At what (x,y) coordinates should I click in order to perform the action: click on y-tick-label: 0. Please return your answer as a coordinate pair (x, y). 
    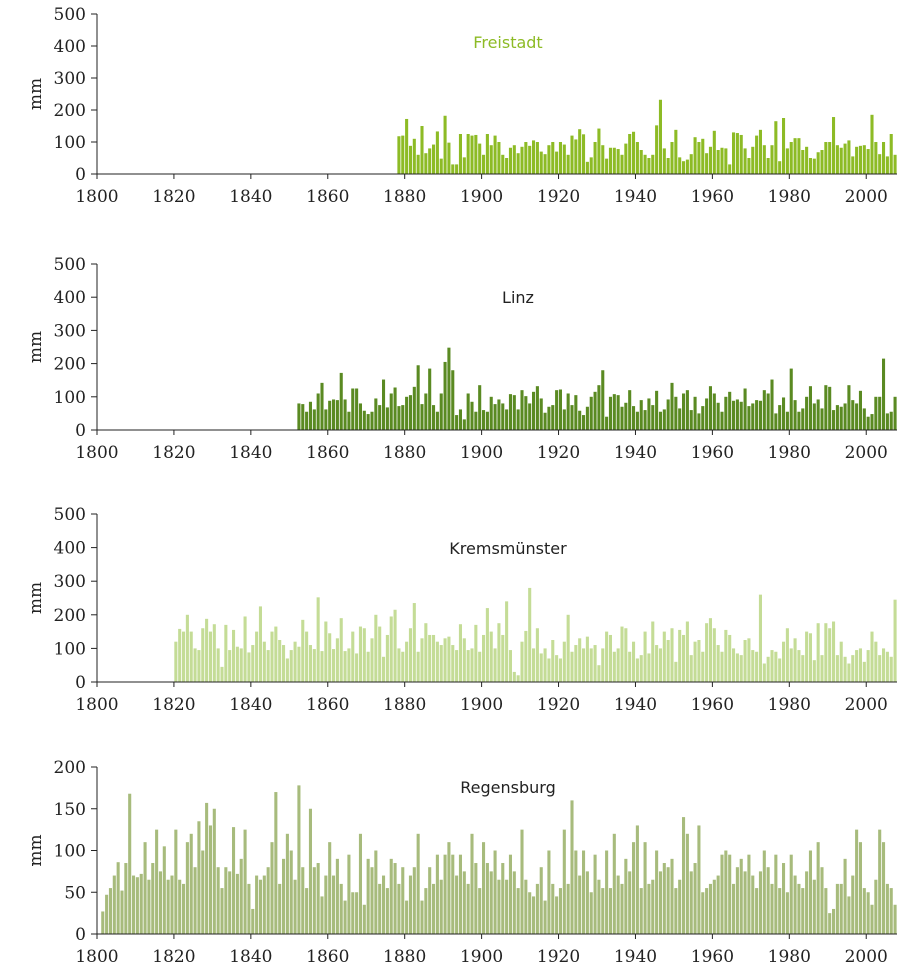
    Looking at the image, I should click on (80, 431).